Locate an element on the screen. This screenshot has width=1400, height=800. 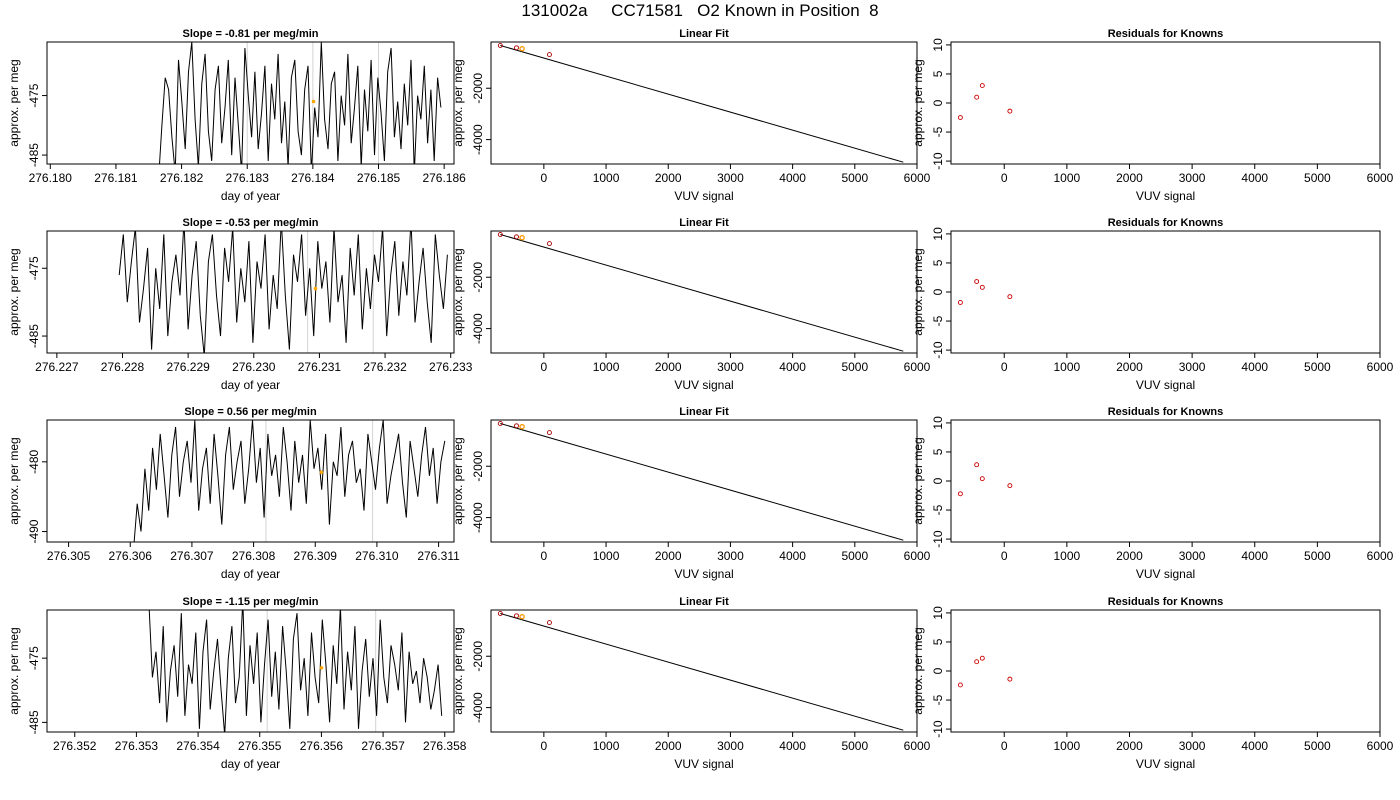
x-tick-label: 276.227 is located at coordinates (57, 367).